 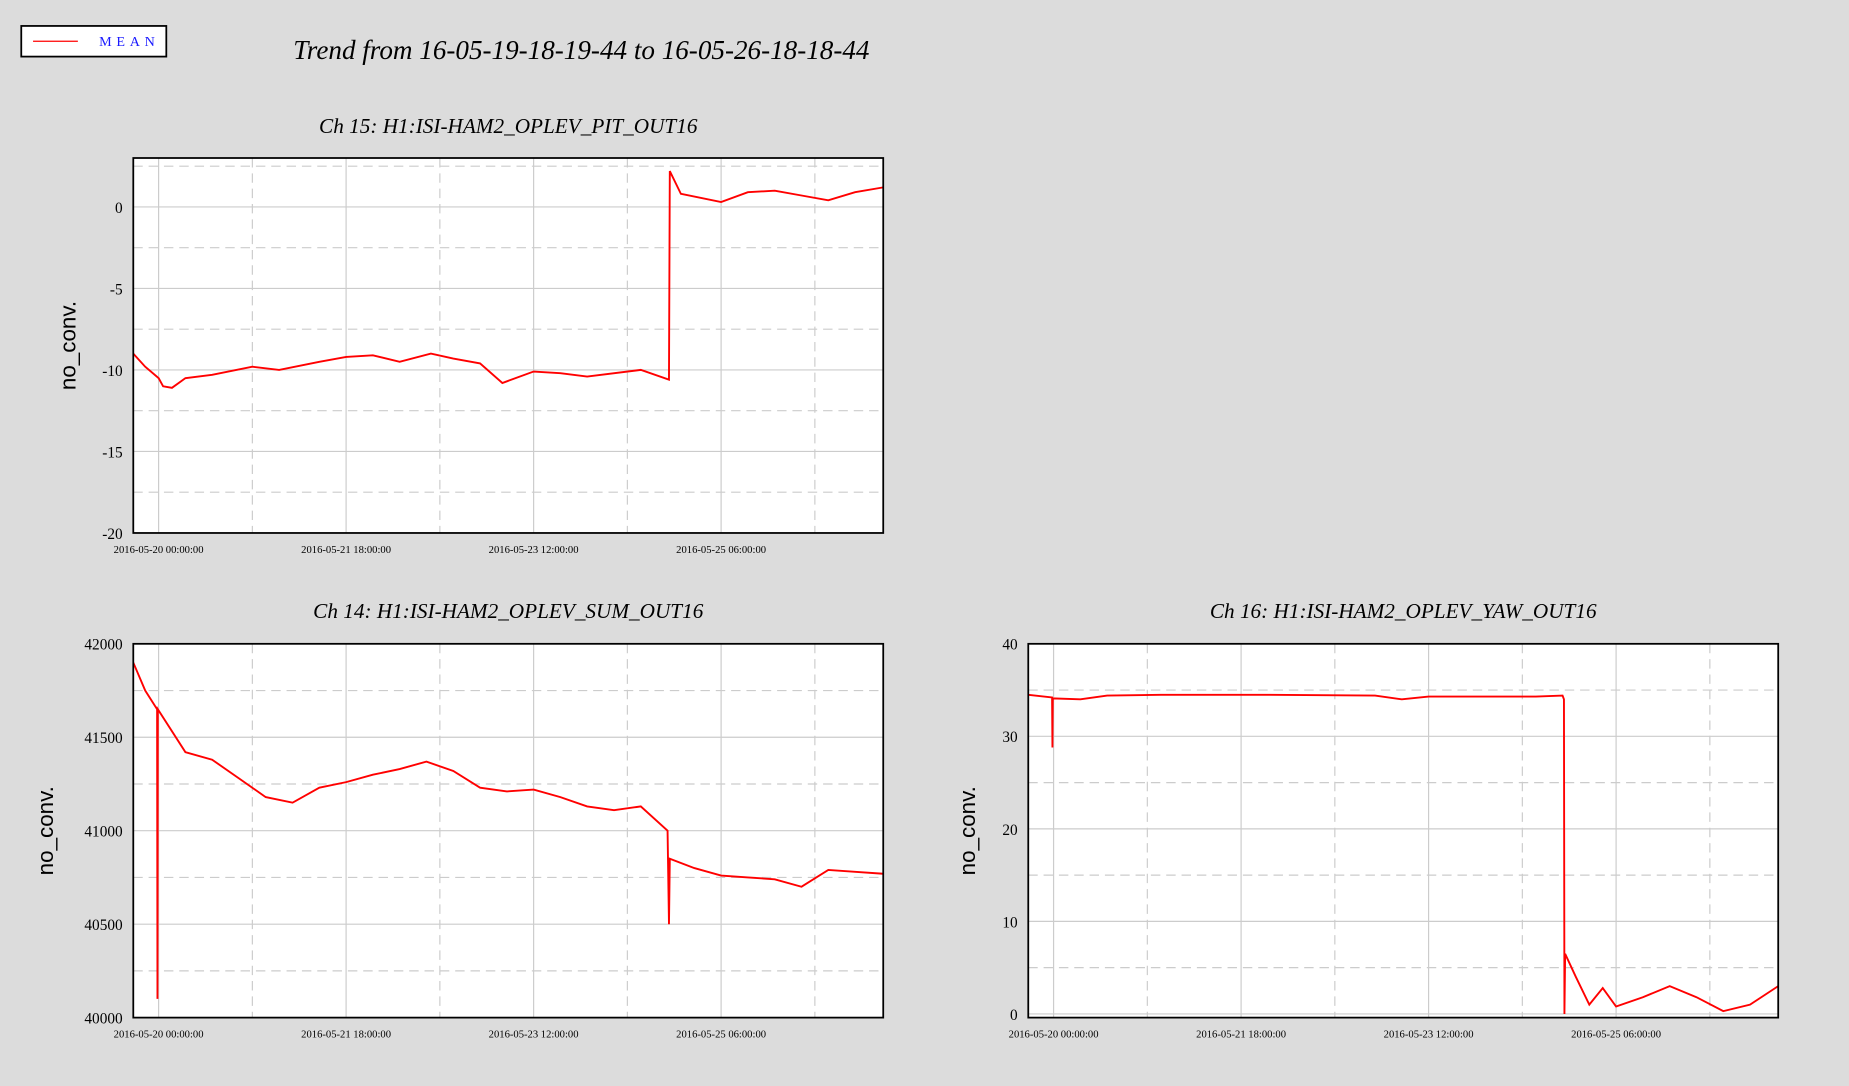 I want to click on y-tick-label: 30, so click(x=1010, y=737).